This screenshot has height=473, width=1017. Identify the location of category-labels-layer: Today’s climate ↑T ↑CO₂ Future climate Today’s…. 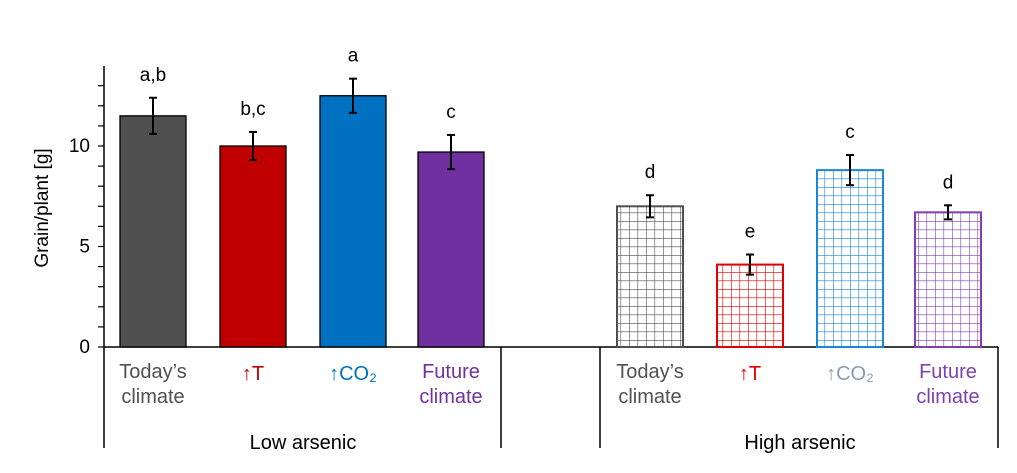
(549, 384).